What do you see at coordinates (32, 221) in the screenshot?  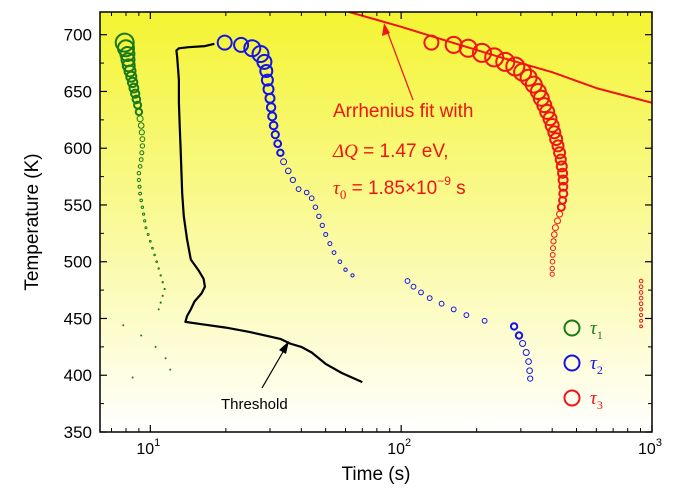 I see `y-axis-label: Temperature (K)` at bounding box center [32, 221].